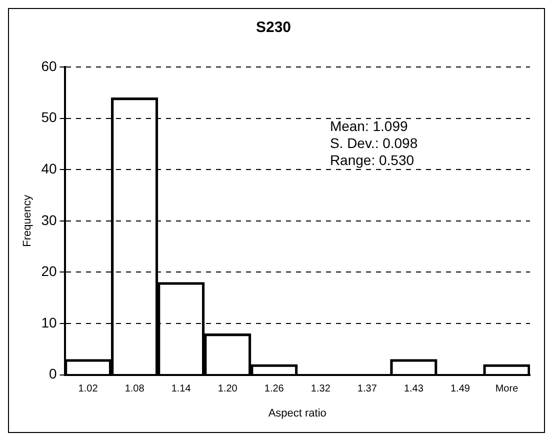  What do you see at coordinates (507, 389) in the screenshot?
I see `x-tick-label: More` at bounding box center [507, 389].